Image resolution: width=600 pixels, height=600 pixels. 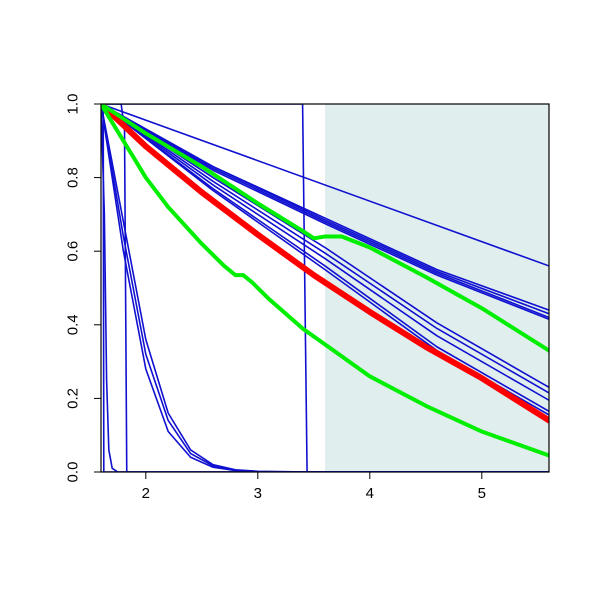 What do you see at coordinates (73, 324) in the screenshot?
I see `y-tick-label-0.4: 0.4` at bounding box center [73, 324].